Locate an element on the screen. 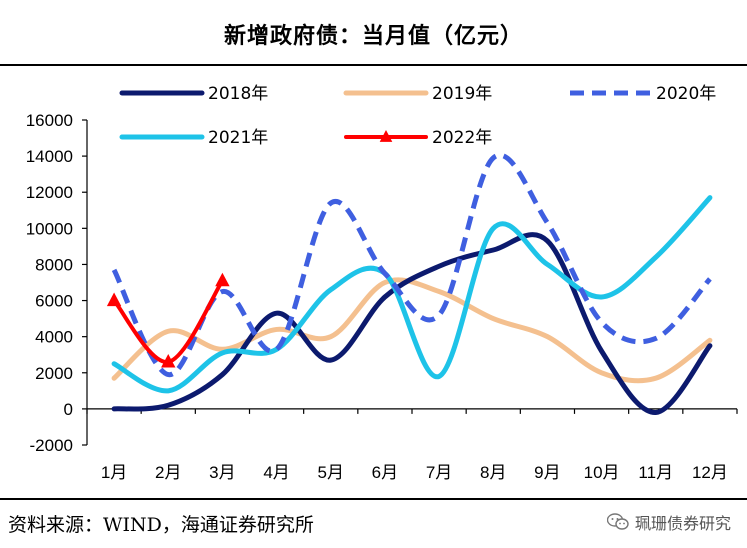 Image resolution: width=747 pixels, height=548 pixels. legend-label-2019年: 2019年 is located at coordinates (462, 94).